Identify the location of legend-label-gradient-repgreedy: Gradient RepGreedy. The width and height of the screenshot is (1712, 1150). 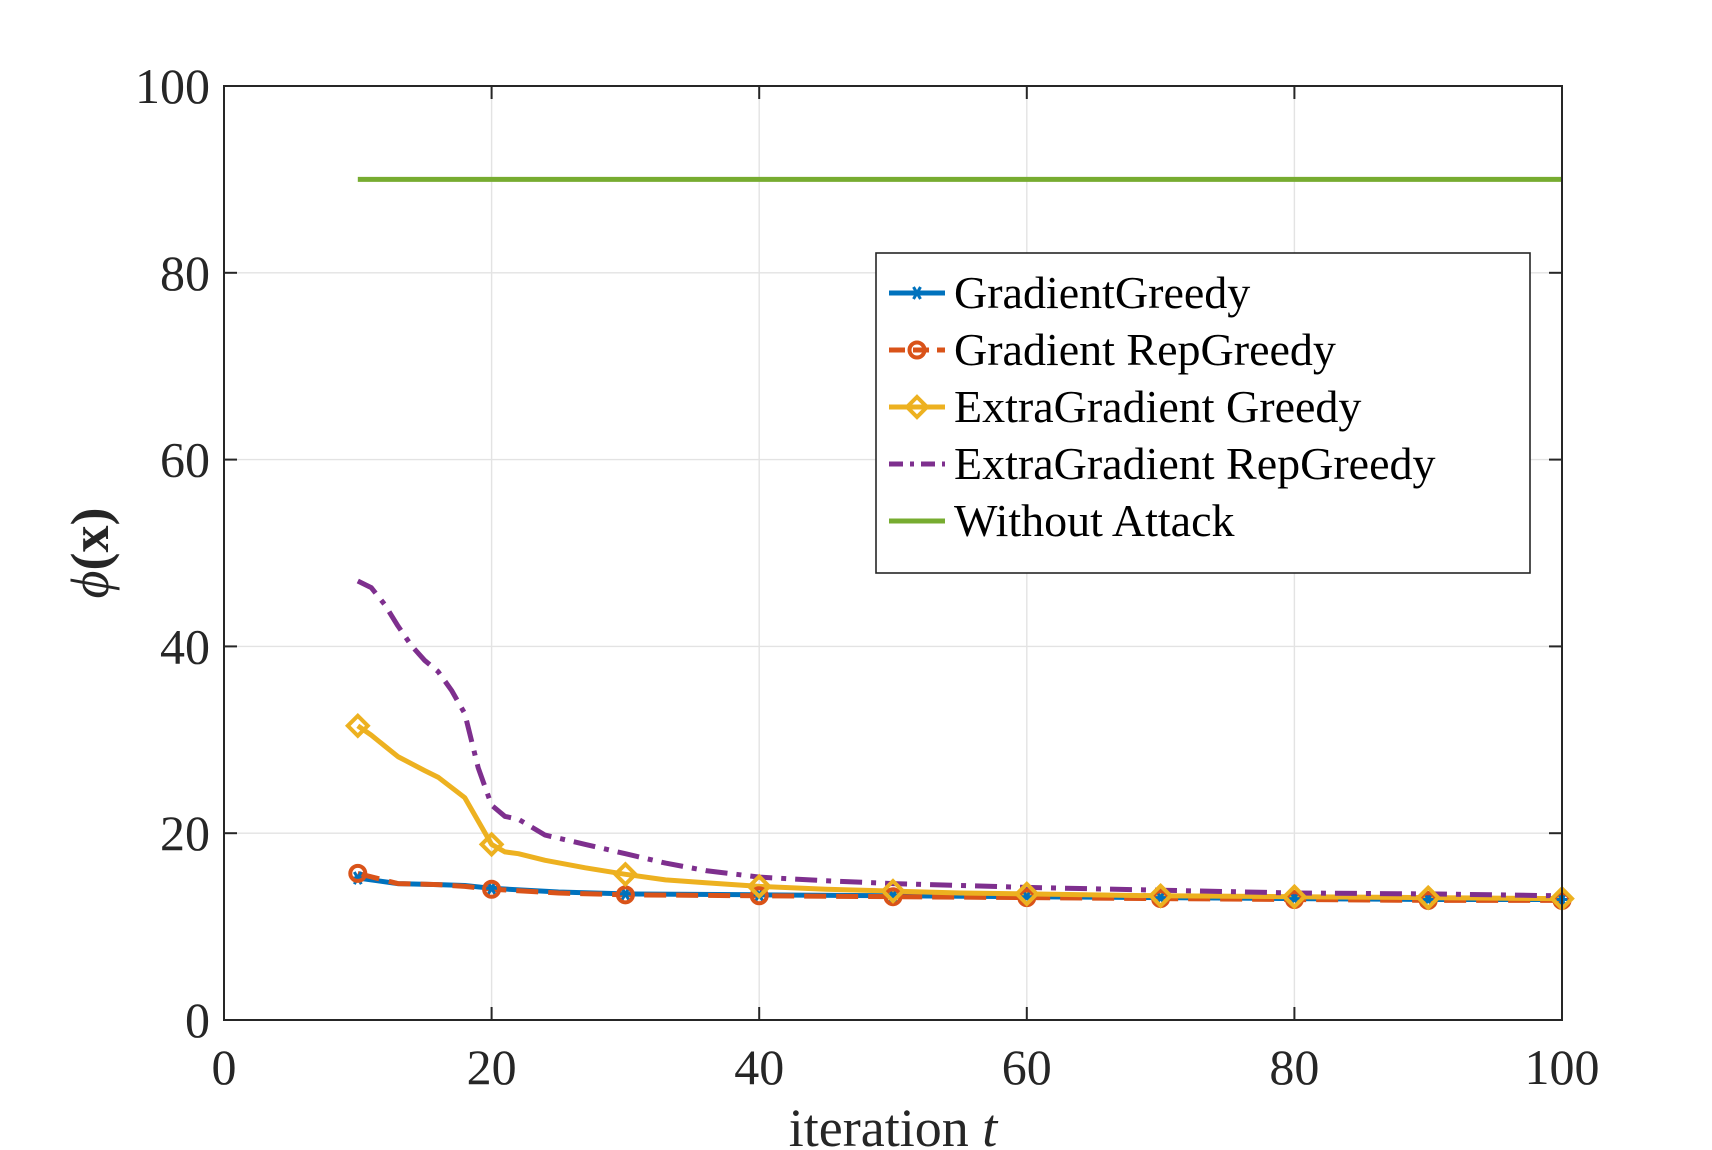
(1145, 349).